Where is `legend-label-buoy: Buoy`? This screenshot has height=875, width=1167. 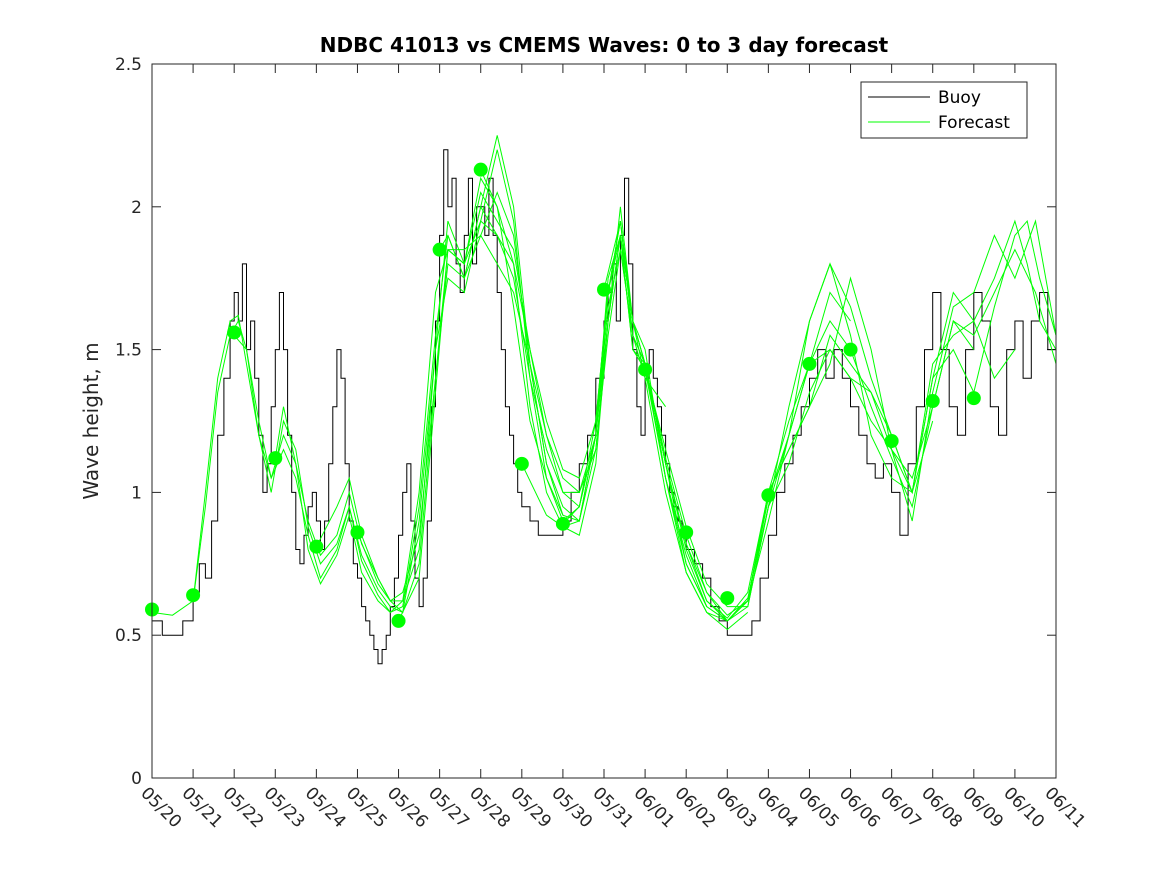 legend-label-buoy: Buoy is located at coordinates (959, 98).